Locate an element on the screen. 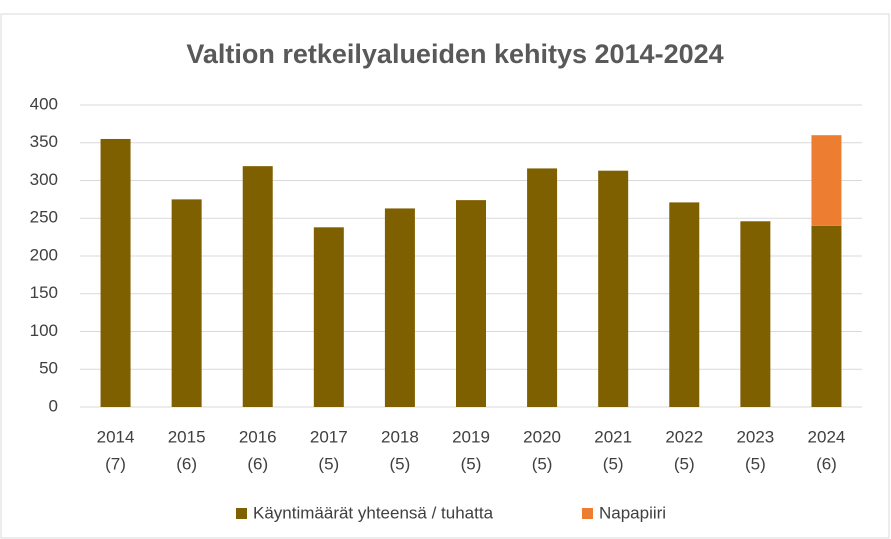 The image size is (891, 539). x-tick-label: (7) is located at coordinates (115, 463).